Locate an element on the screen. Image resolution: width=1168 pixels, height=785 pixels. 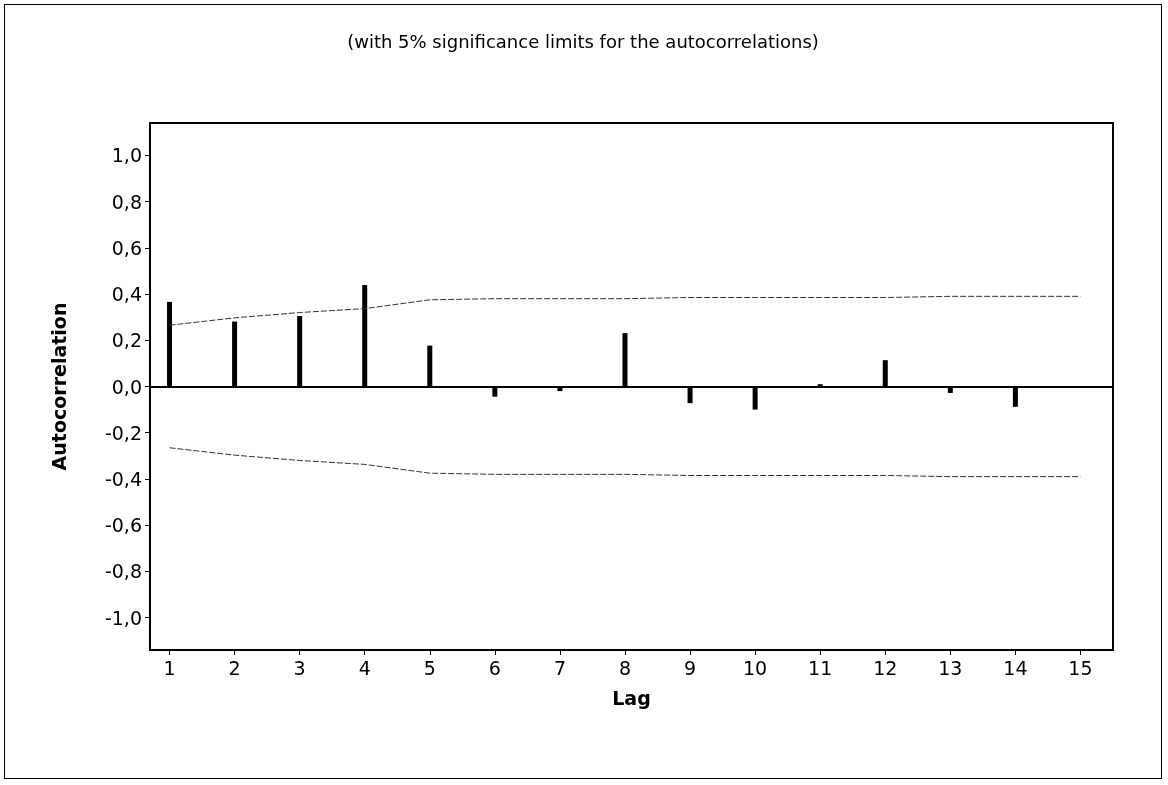
chart-title: (with 5% significance limits for the autocorrelations) is located at coordinates (583, 41).